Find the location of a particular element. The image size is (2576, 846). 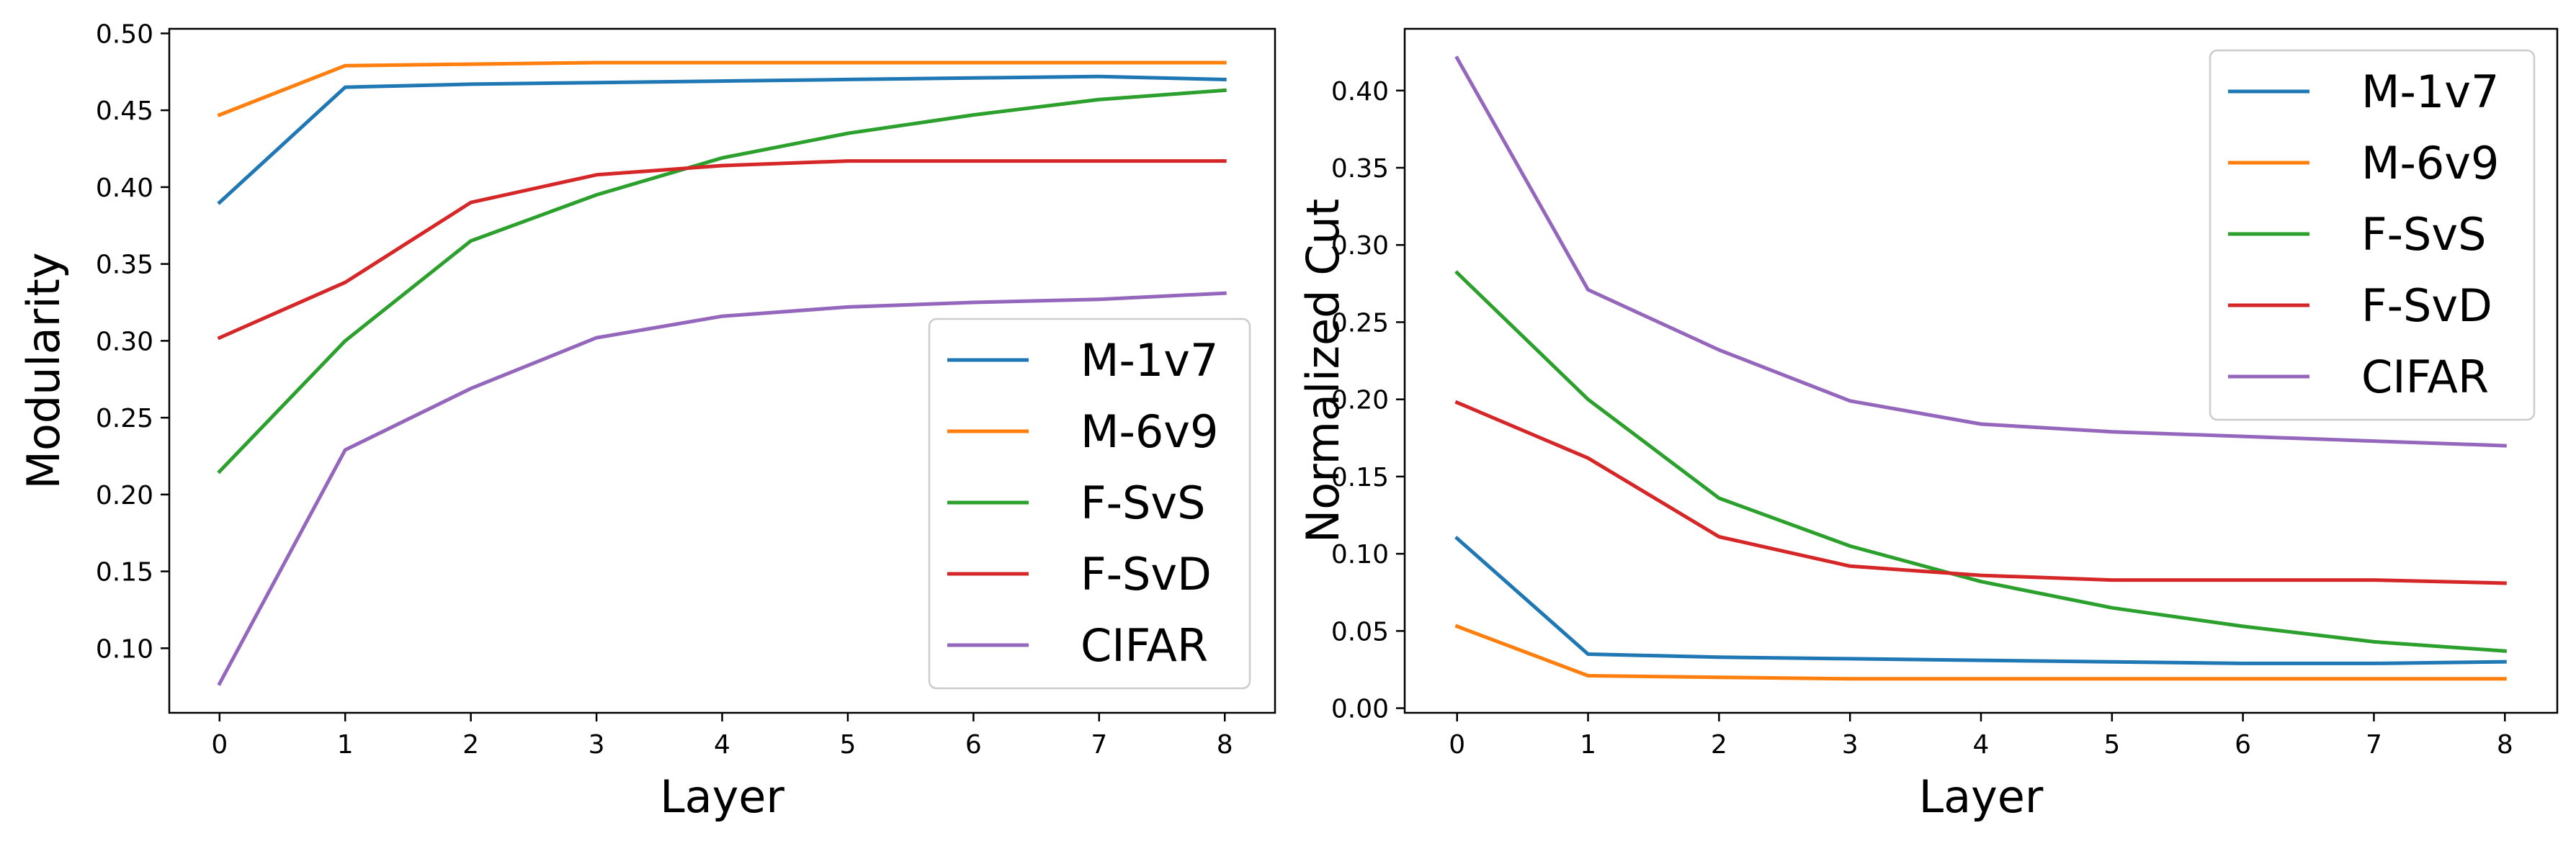

y-tick-label: 0.00 is located at coordinates (1360, 709).